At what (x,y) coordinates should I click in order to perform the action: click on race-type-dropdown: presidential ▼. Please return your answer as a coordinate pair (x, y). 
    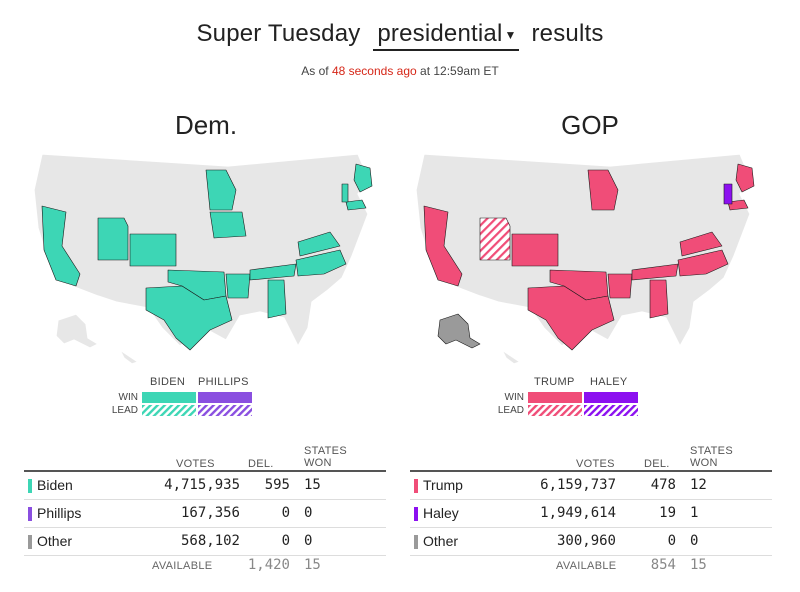
    Looking at the image, I should click on (446, 35).